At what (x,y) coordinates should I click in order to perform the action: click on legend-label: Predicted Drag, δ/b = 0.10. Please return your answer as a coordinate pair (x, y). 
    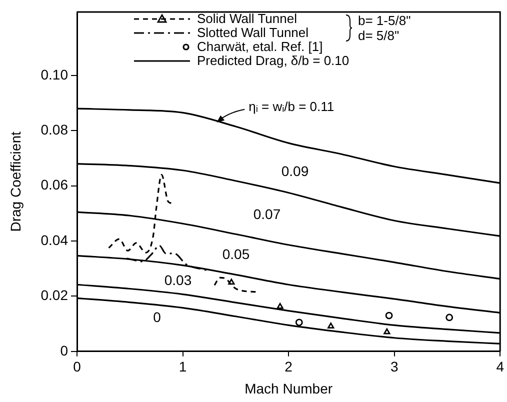
    Looking at the image, I should click on (273, 60).